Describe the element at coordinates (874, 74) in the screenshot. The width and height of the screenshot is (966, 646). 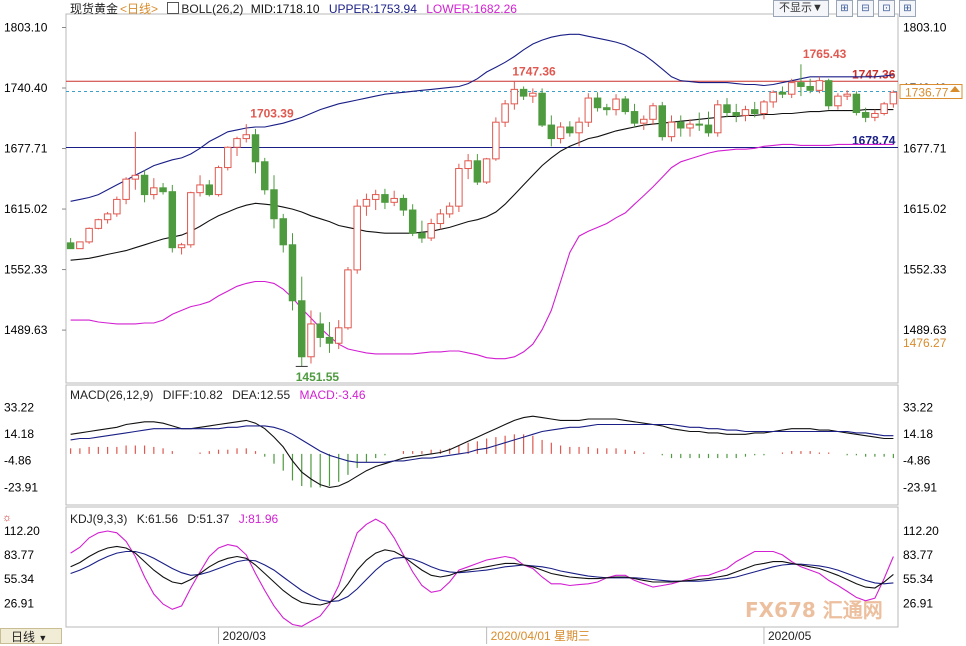
I see `resistance-label: 1747.36` at that location.